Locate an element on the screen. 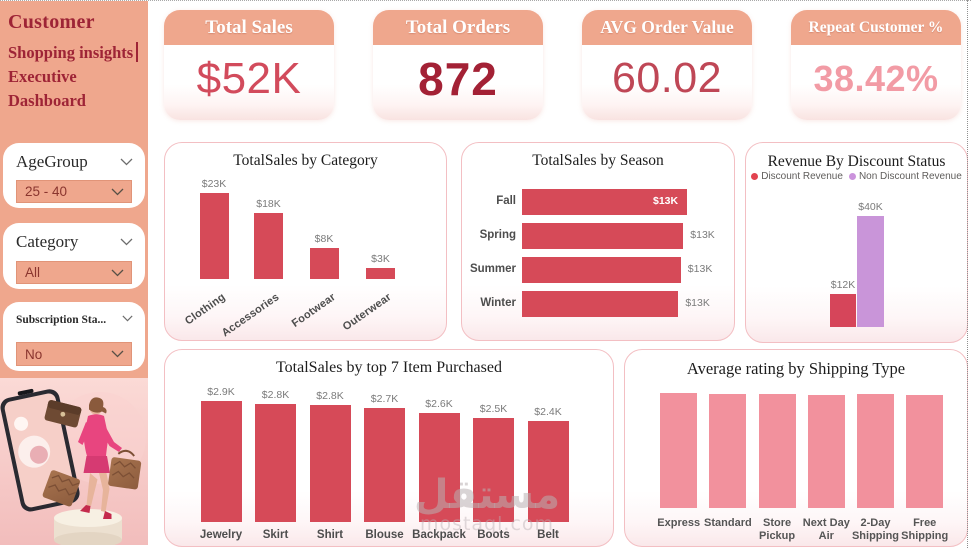  title-line-shopping: Shopping insights is located at coordinates (76, 53).